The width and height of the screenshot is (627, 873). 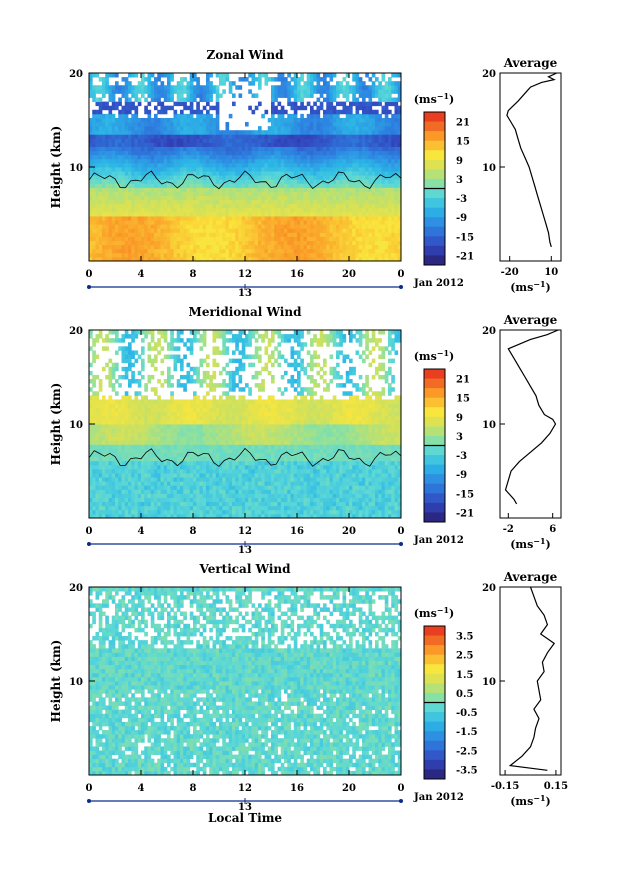 I want to click on heatmap-cells, so click(x=245, y=167).